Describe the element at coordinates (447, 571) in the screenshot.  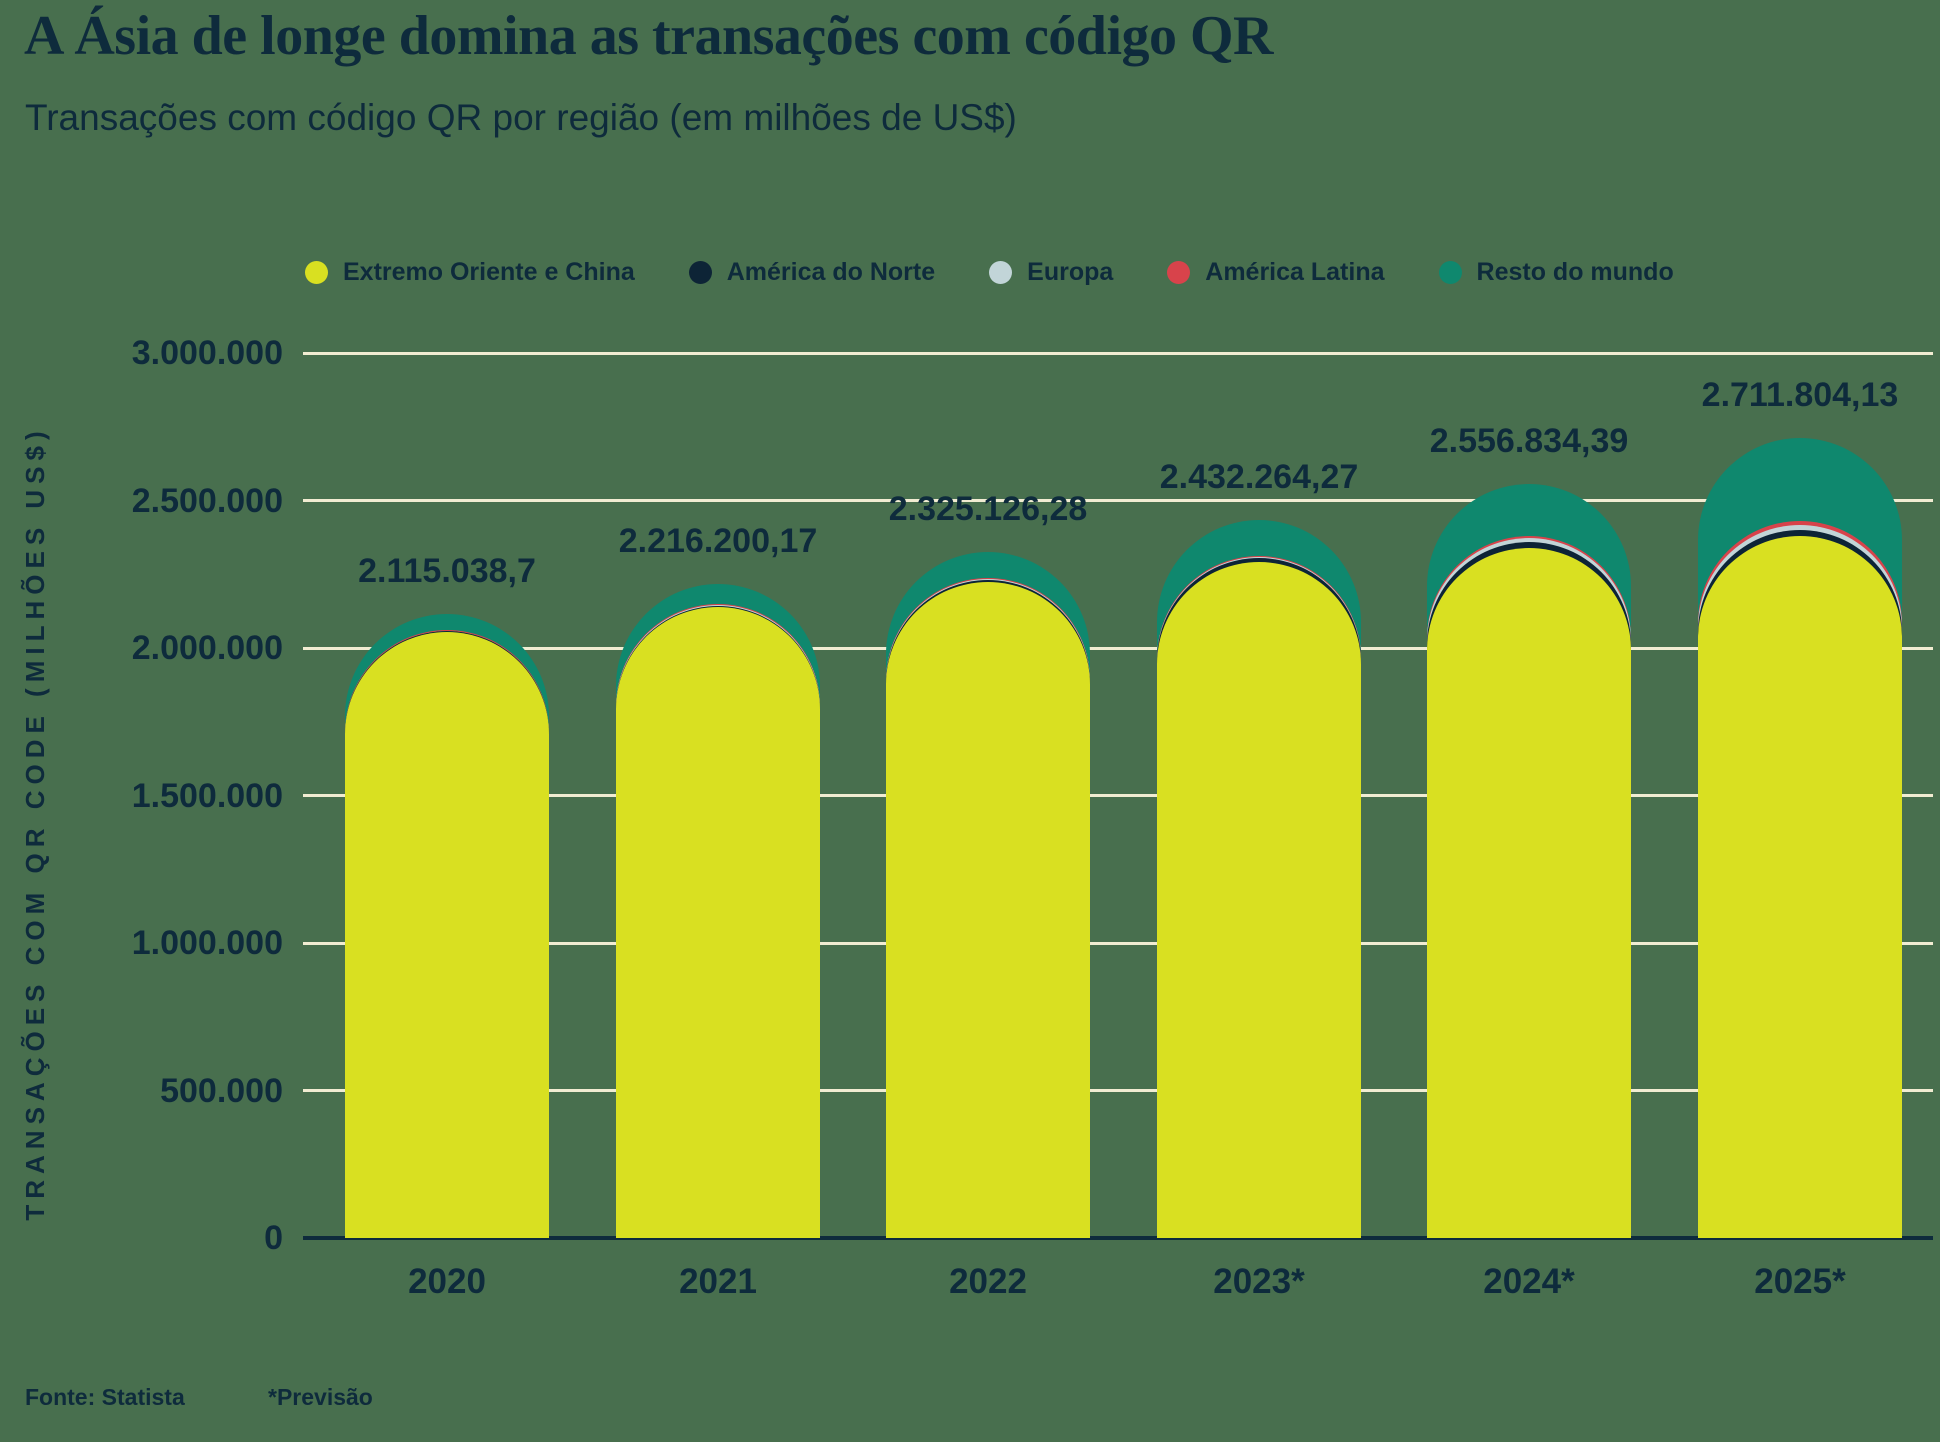
I see `bar-total-label: 2.115.038,7` at that location.